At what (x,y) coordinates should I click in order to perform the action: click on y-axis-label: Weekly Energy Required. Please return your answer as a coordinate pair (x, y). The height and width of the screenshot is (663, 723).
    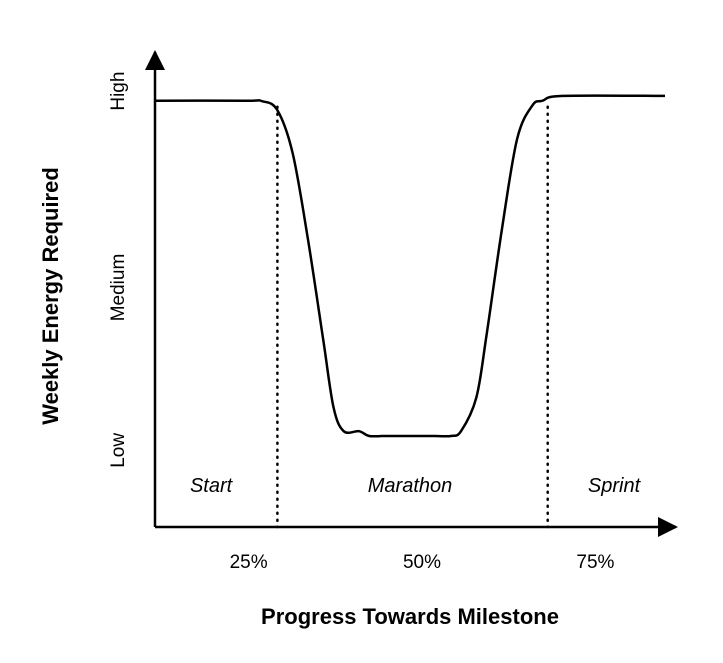
    Looking at the image, I should click on (50, 296).